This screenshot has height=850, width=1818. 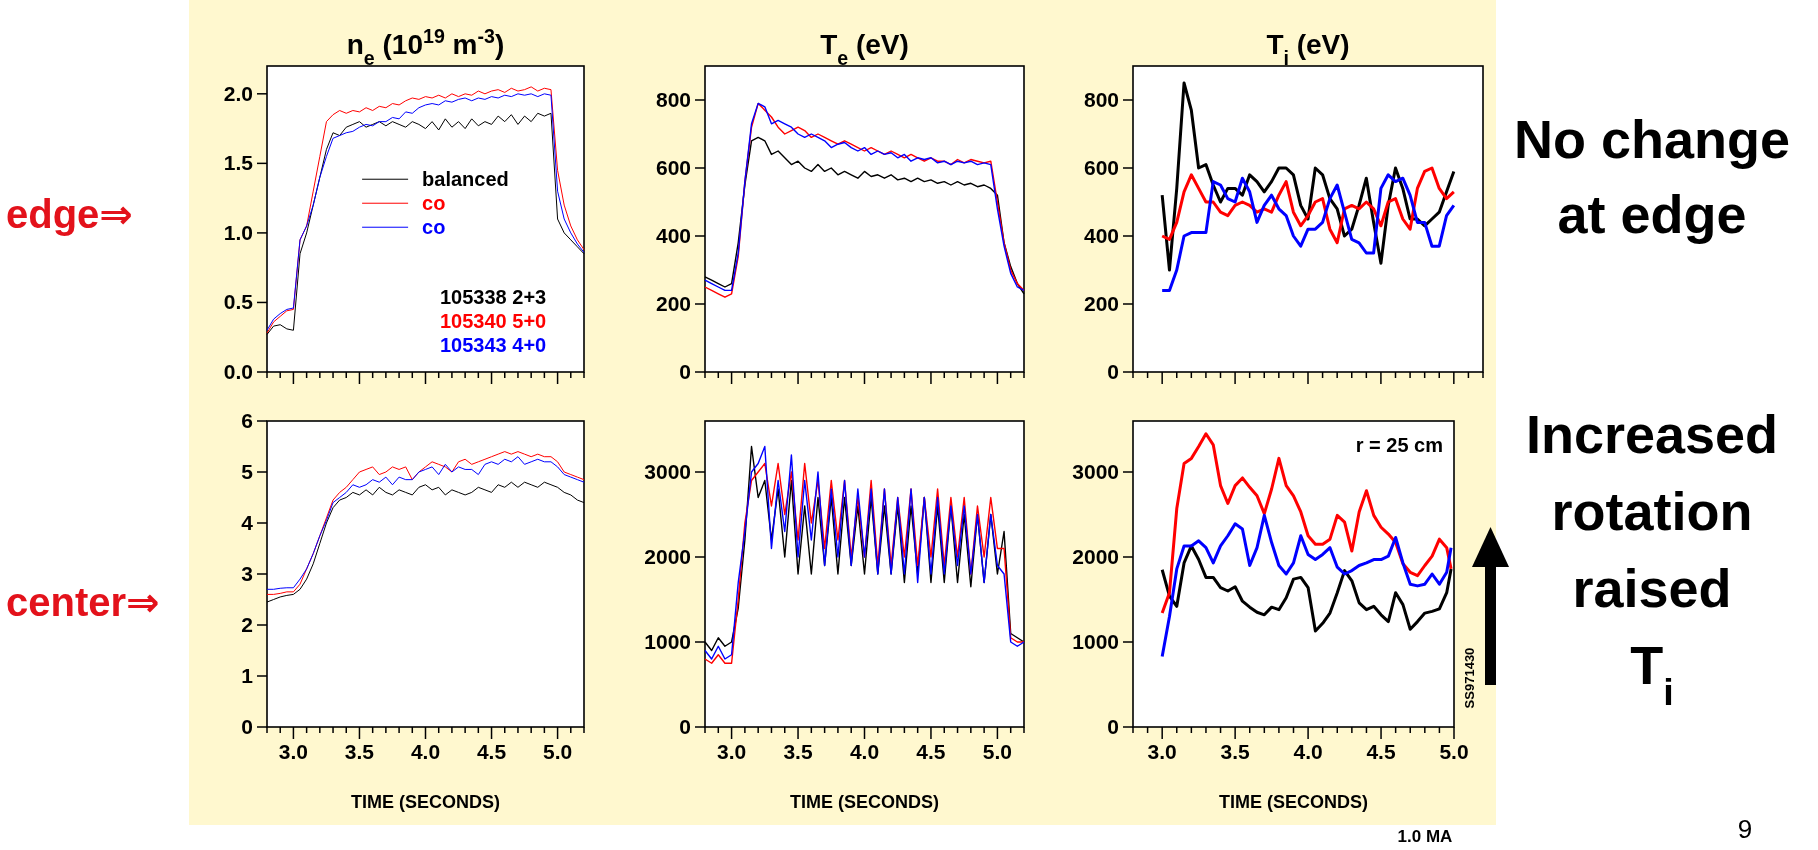 What do you see at coordinates (1652, 558) in the screenshot?
I see `text: Increased rotation raised T$_{i}$` at bounding box center [1652, 558].